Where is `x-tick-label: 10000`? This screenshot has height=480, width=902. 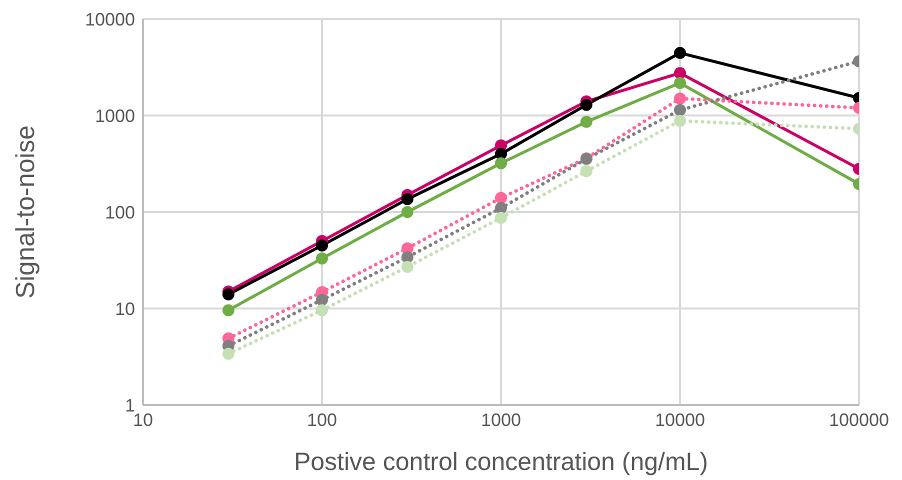 x-tick-label: 10000 is located at coordinates (680, 420).